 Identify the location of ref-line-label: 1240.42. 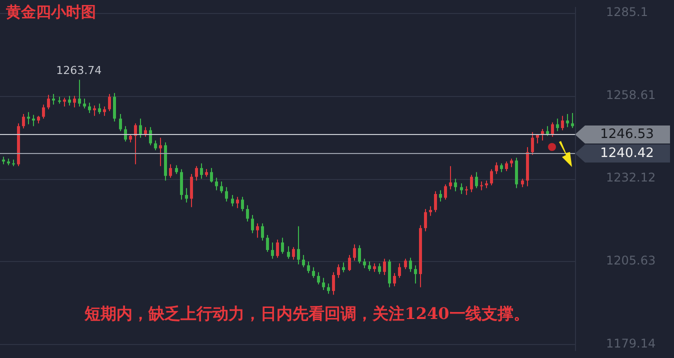
(627, 153).